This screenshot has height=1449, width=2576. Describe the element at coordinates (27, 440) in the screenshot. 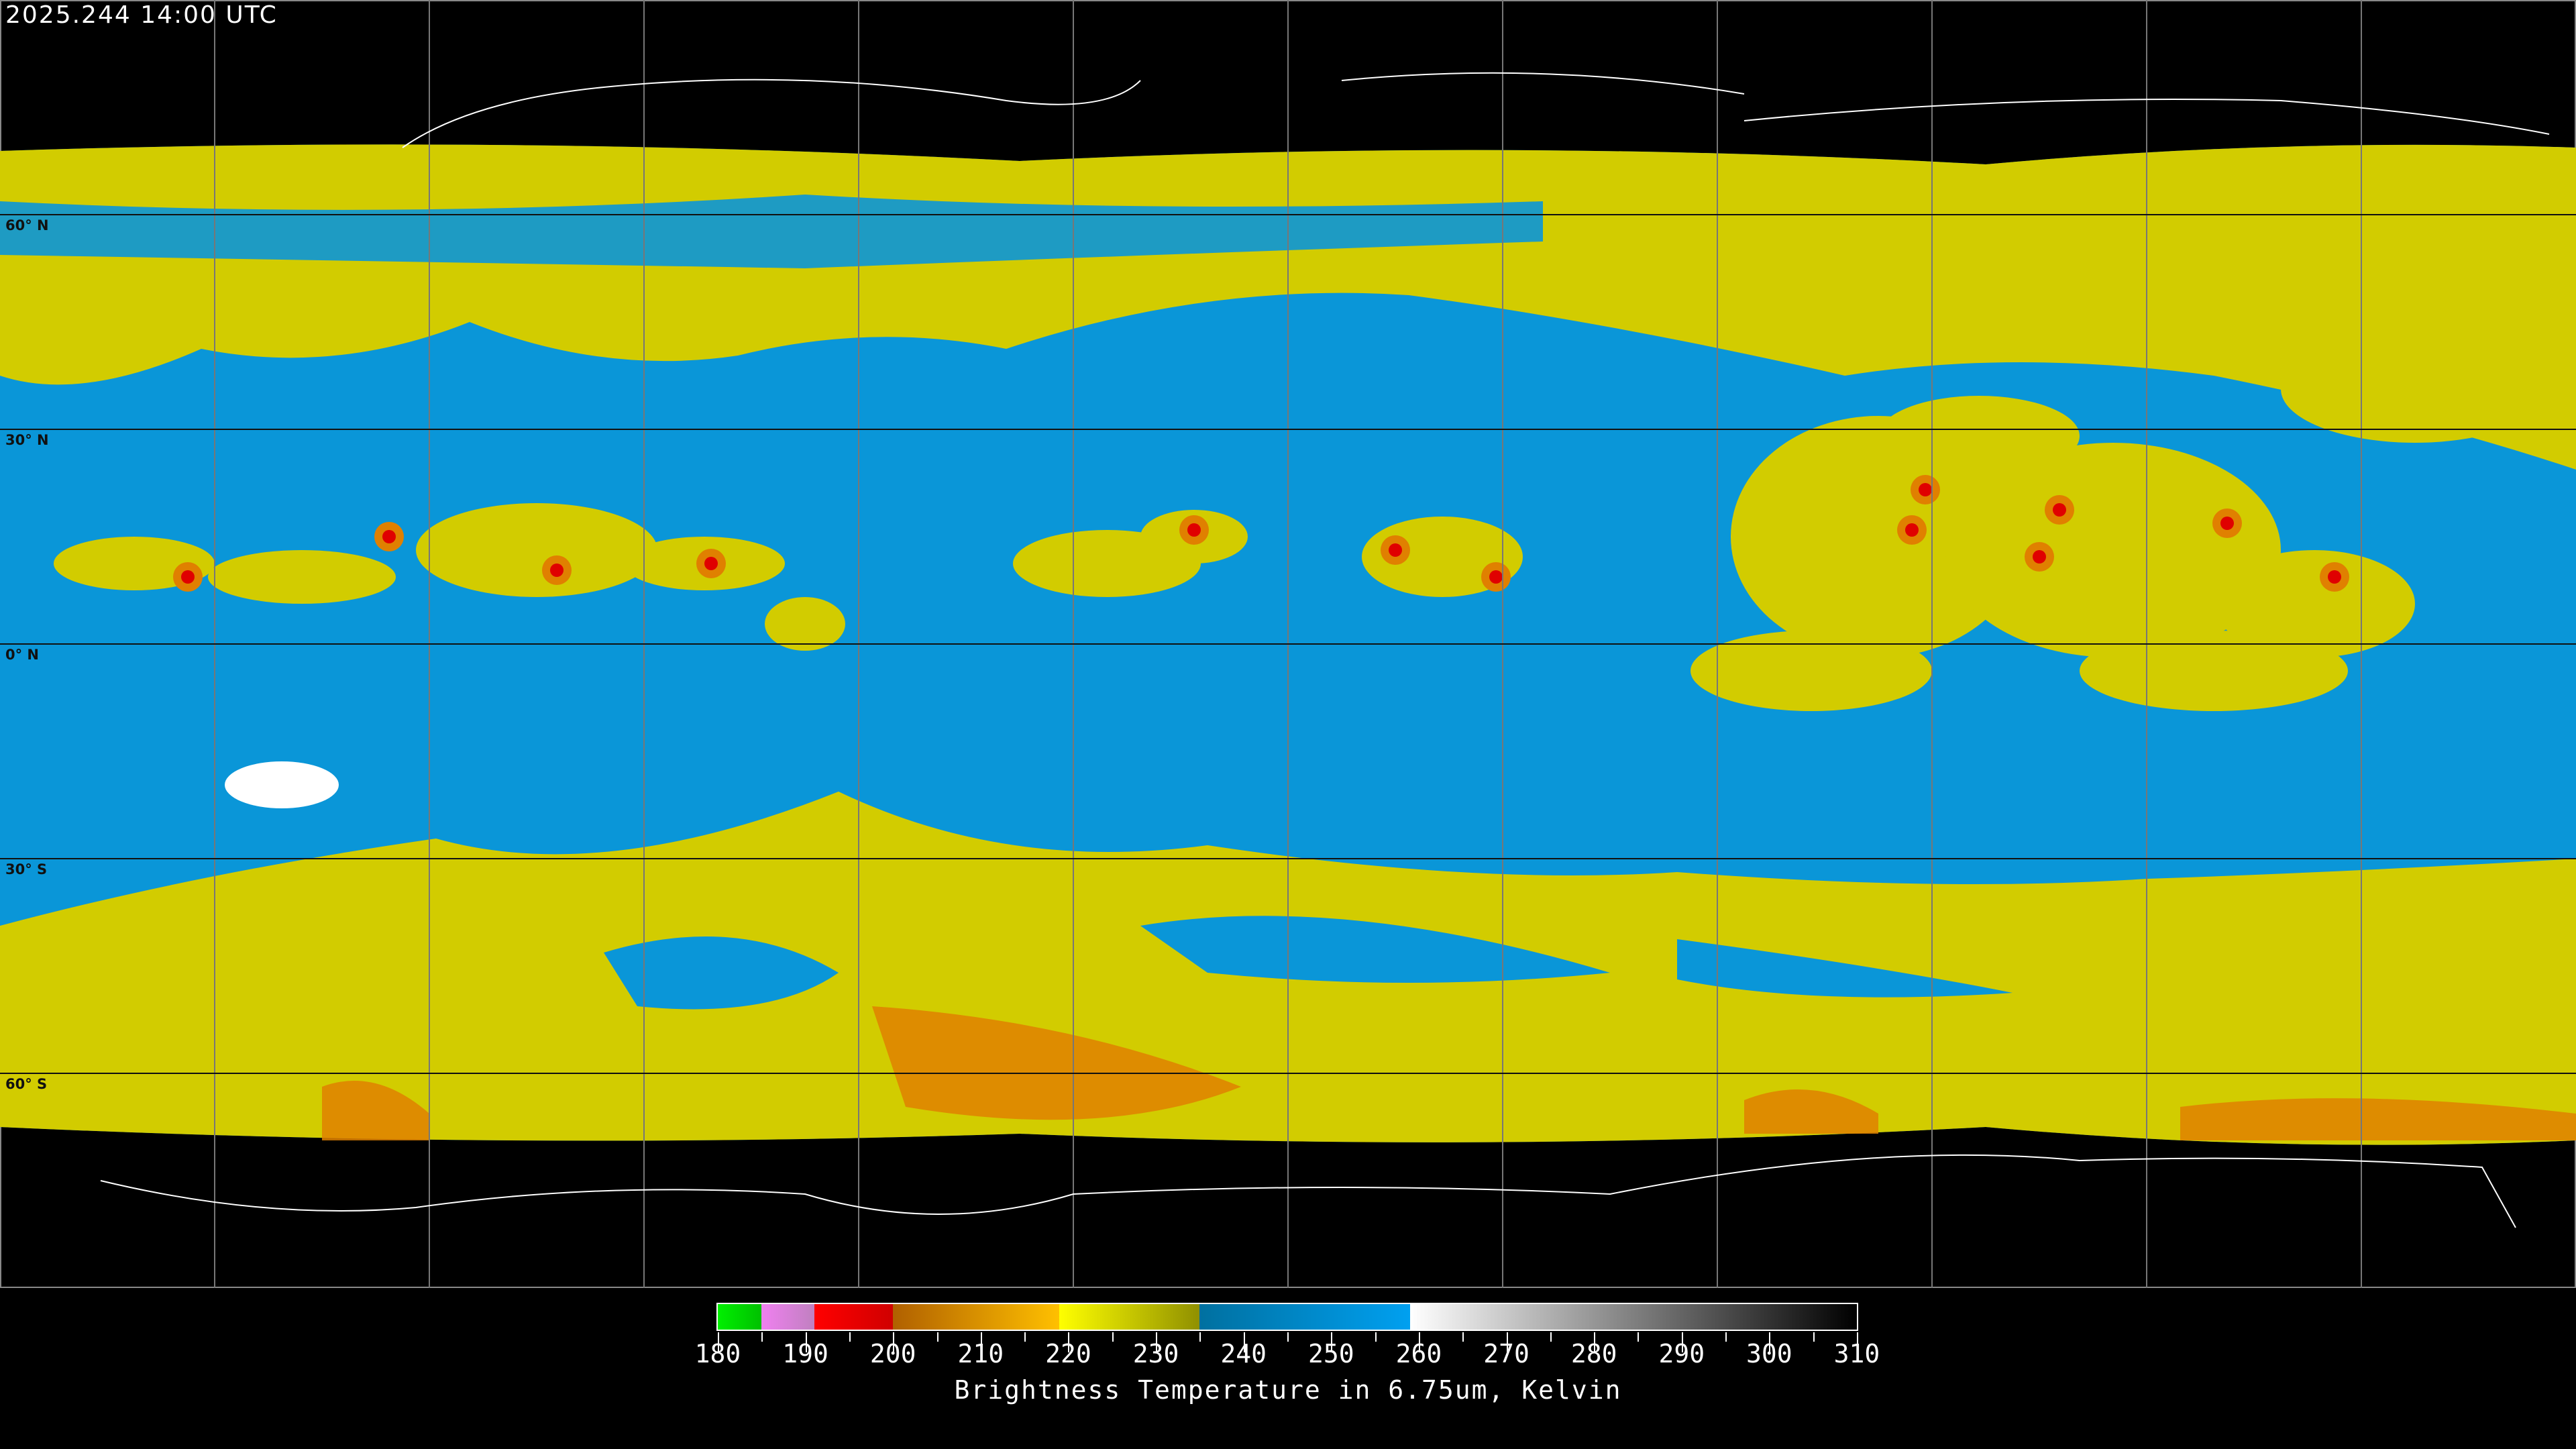

I see `lat-label-30n: 30° N` at that location.